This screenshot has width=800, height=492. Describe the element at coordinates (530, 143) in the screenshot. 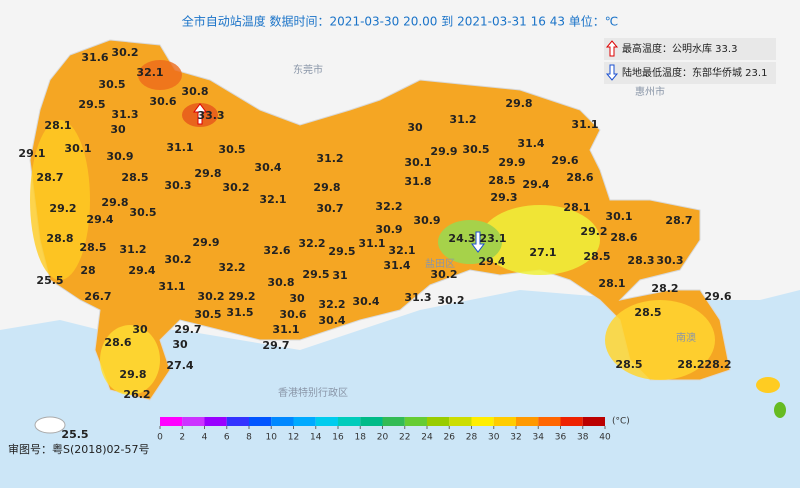

I see `station-temp: 31.4` at that location.